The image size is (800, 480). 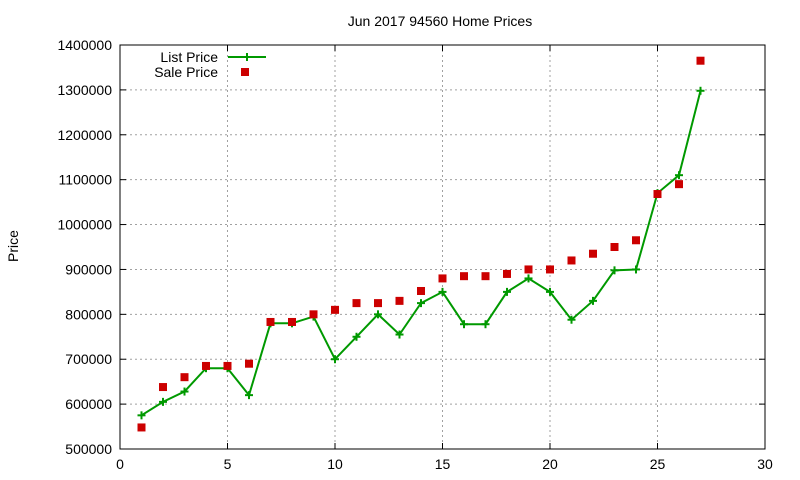 I want to click on x-tick-label: 0, so click(x=120, y=464).